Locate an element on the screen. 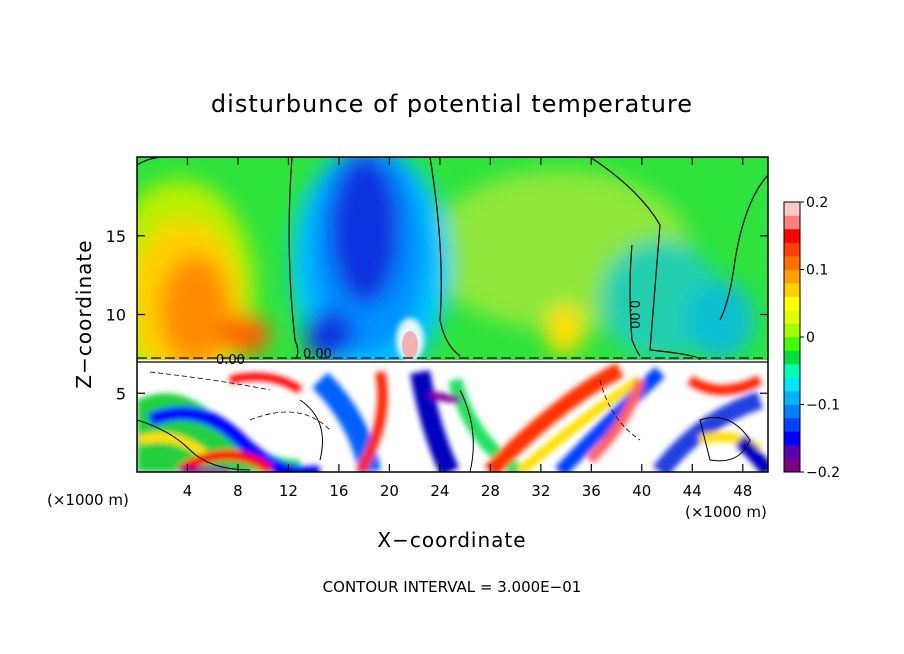 This screenshot has width=904, height=654. colorbar-tick-label: −0.1 is located at coordinates (823, 406).